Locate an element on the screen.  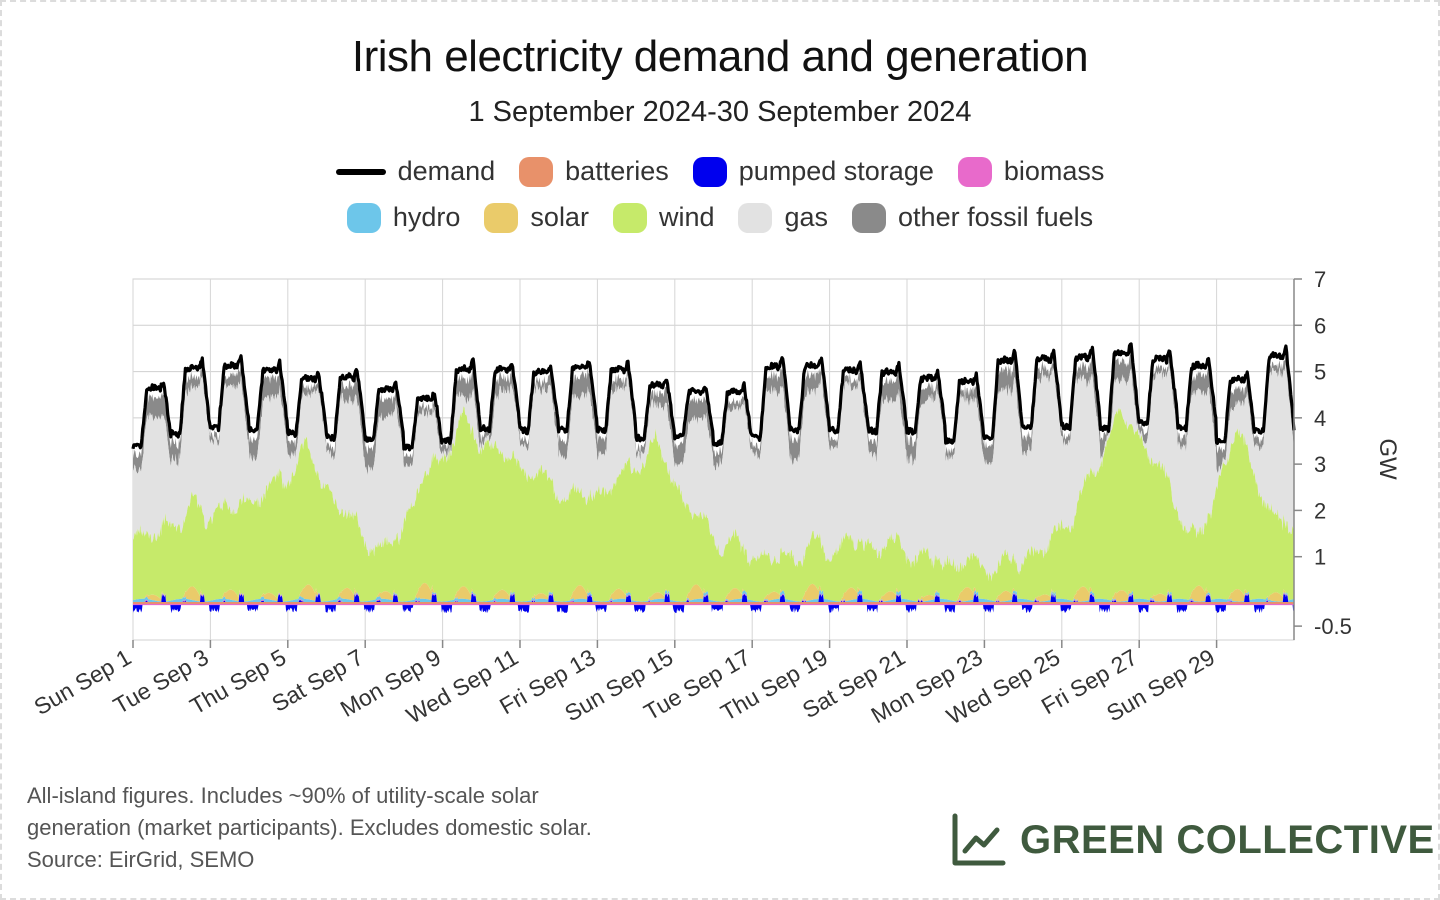
y-tick-label: 4 is located at coordinates (1320, 418).